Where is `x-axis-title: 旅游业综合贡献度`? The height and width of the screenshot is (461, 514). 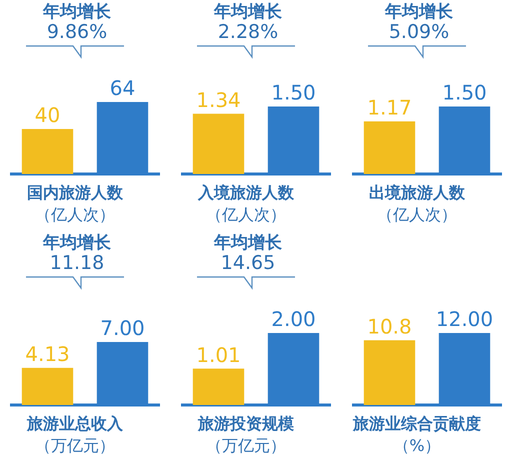
x-axis-title: 旅游业综合贡献度 is located at coordinates (417, 424).